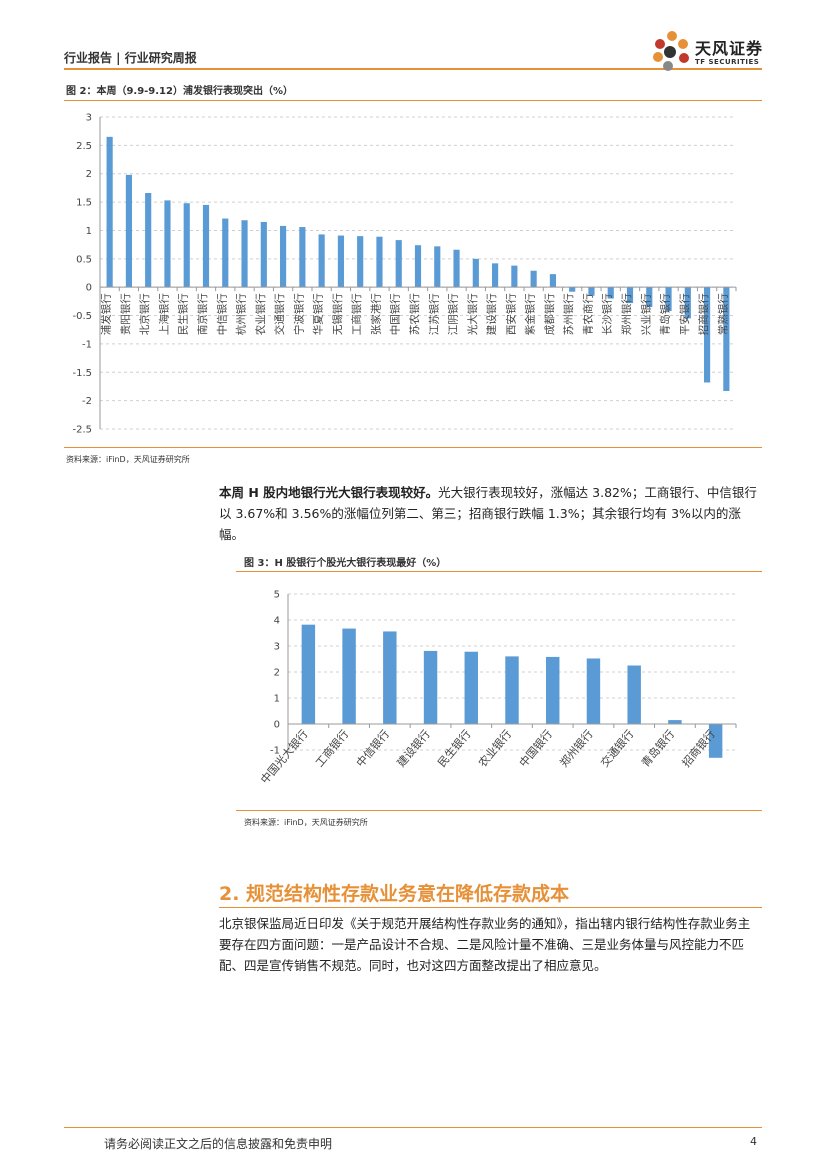 The height and width of the screenshot is (1169, 827). What do you see at coordinates (499, 571) in the screenshot?
I see `figure3-title-rule` at bounding box center [499, 571].